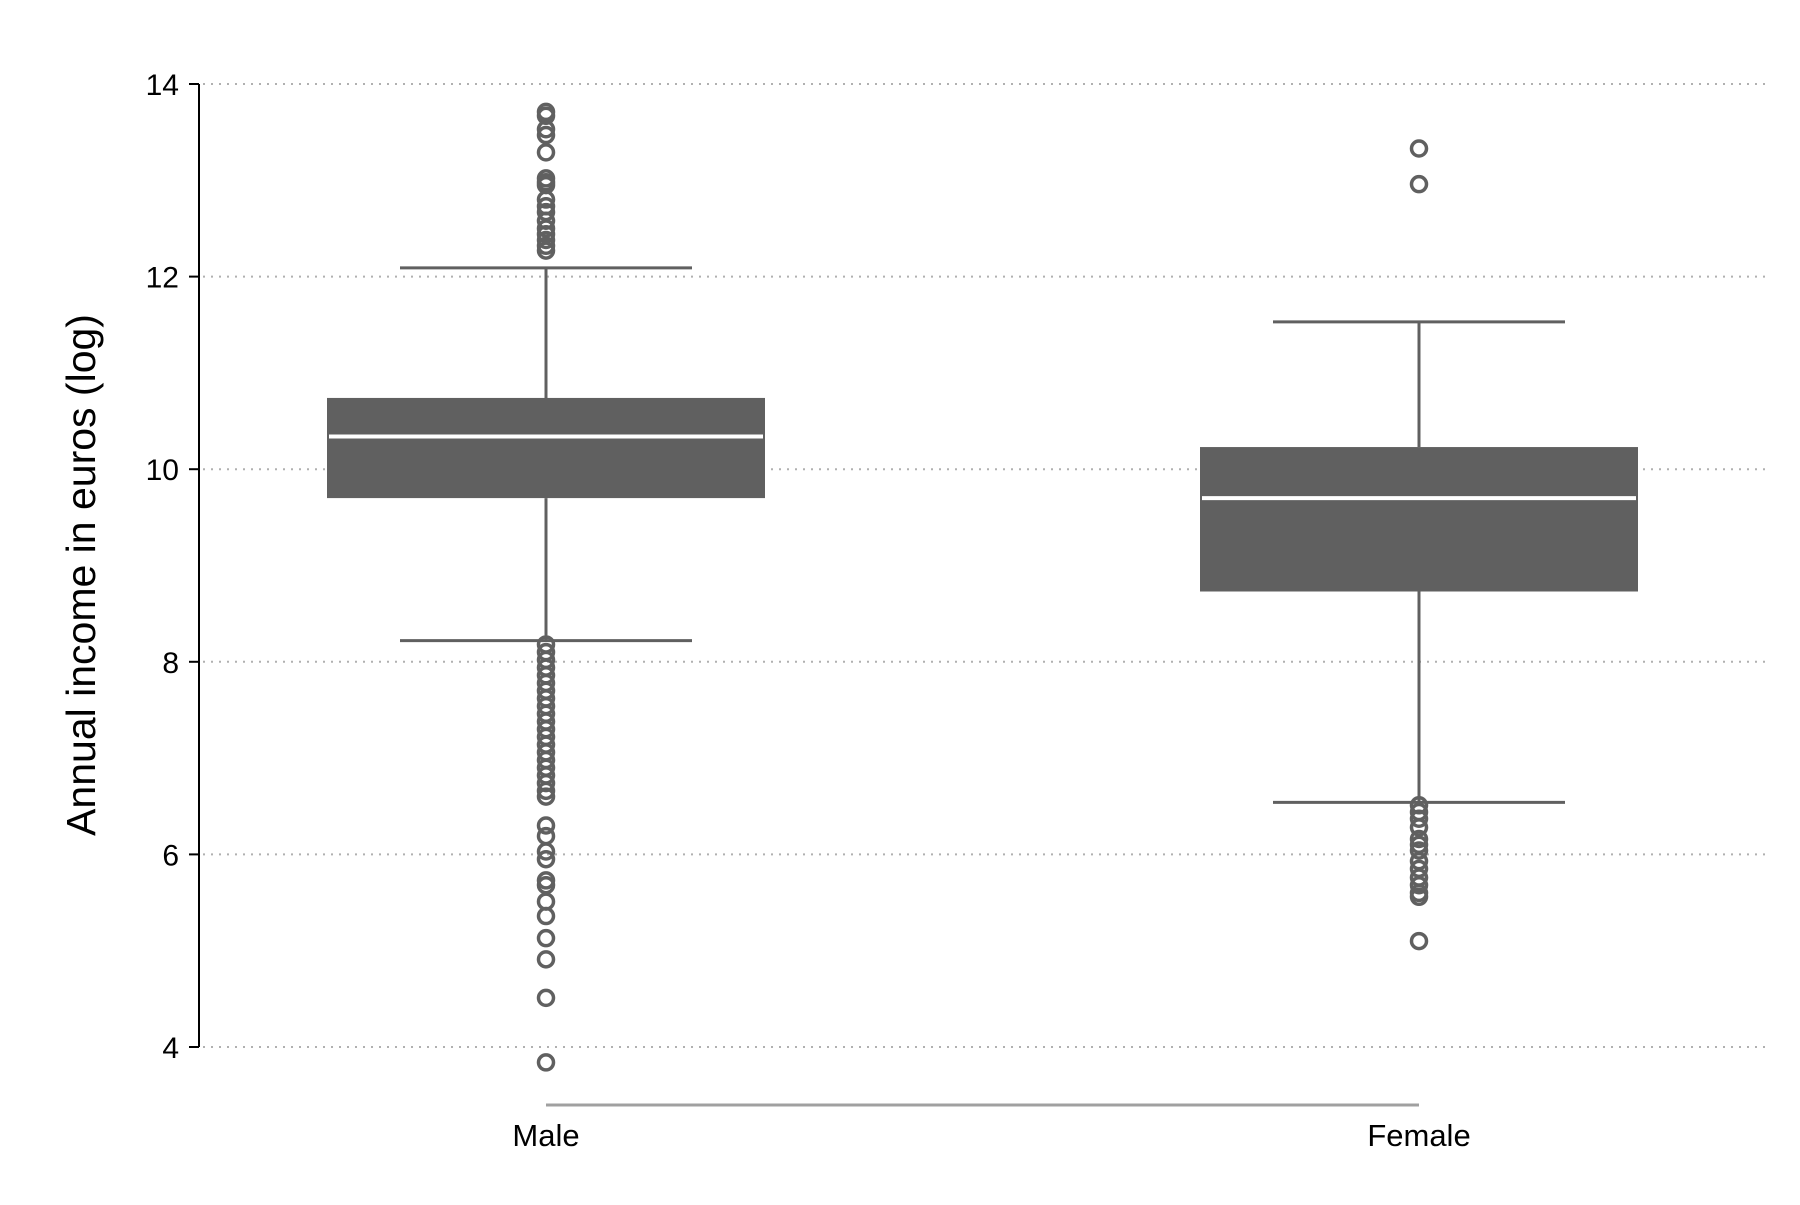 This screenshot has height=1205, width=1800. What do you see at coordinates (170, 855) in the screenshot?
I see `y-tick-label: 6` at bounding box center [170, 855].